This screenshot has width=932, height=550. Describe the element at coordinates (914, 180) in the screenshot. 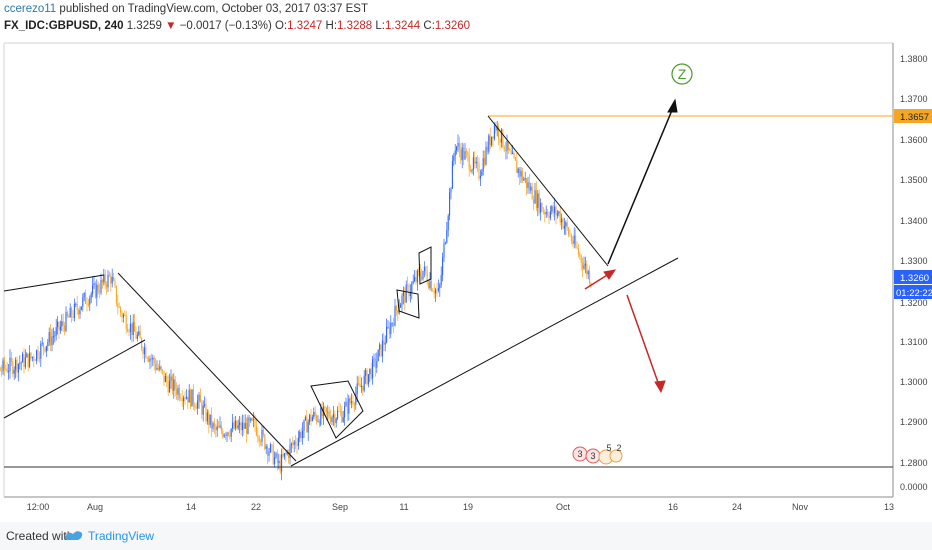

I see `price-tick: 1.3500` at that location.